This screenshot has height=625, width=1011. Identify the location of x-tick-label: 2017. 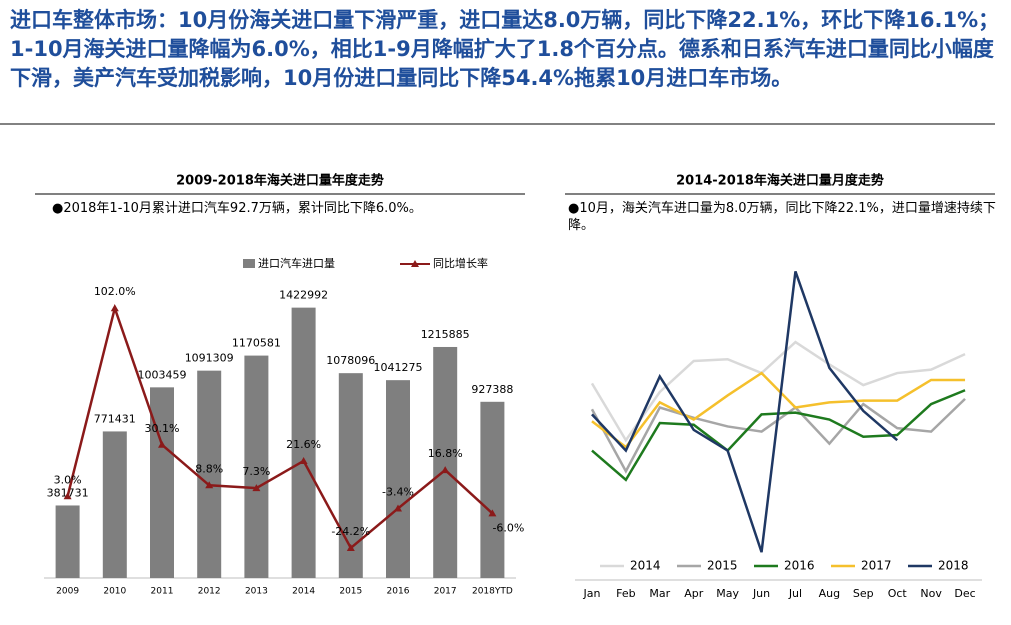
(445, 592).